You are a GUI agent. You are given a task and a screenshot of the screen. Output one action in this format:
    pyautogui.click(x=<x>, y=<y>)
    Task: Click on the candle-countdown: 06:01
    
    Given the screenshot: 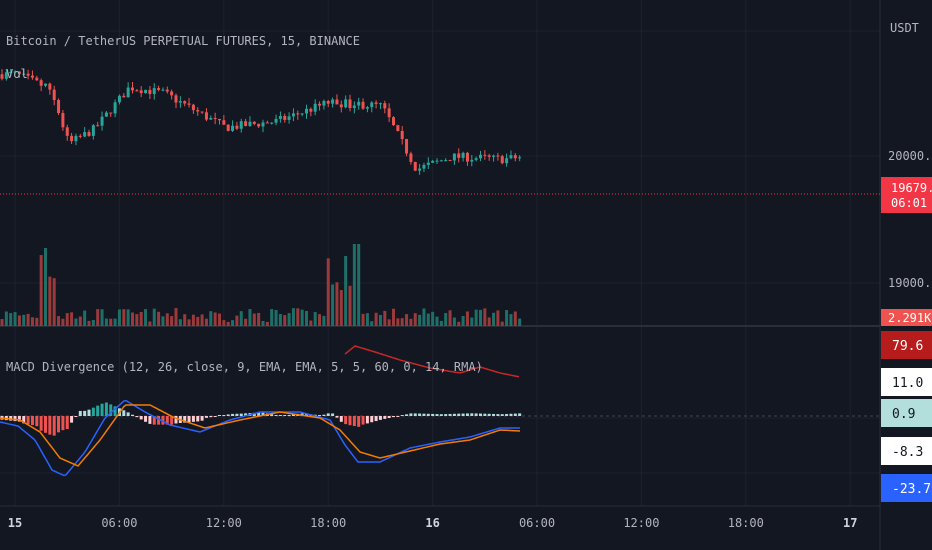 What is the action you would take?
    pyautogui.click(x=909, y=203)
    